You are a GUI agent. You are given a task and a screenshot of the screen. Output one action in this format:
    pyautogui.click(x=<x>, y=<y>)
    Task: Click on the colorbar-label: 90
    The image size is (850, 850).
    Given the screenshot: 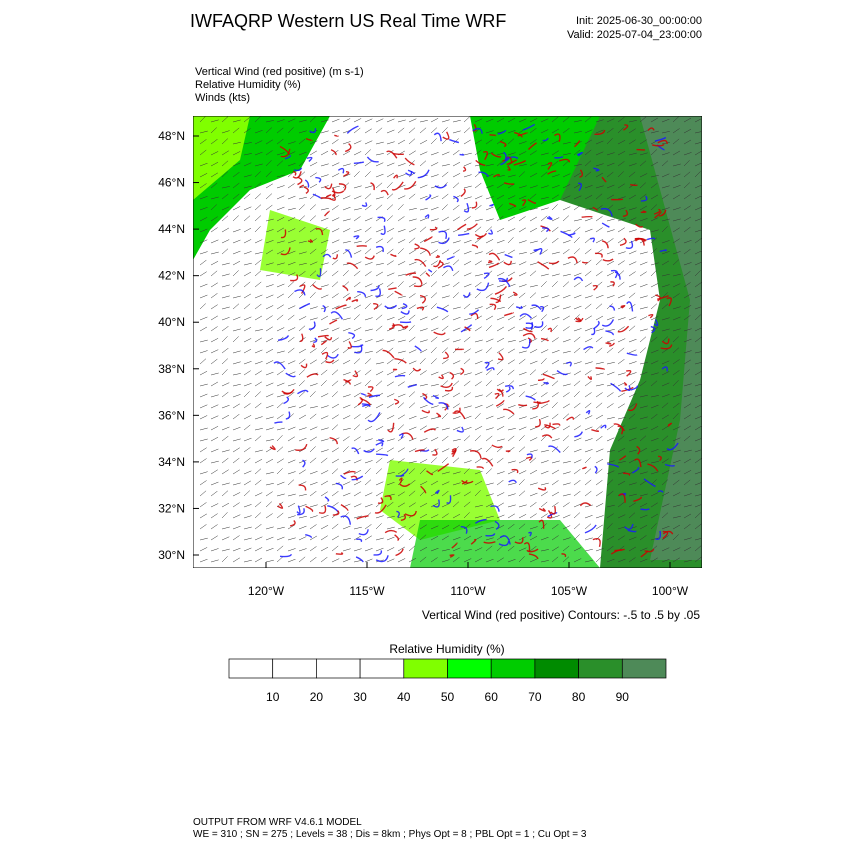 What is the action you would take?
    pyautogui.click(x=623, y=697)
    